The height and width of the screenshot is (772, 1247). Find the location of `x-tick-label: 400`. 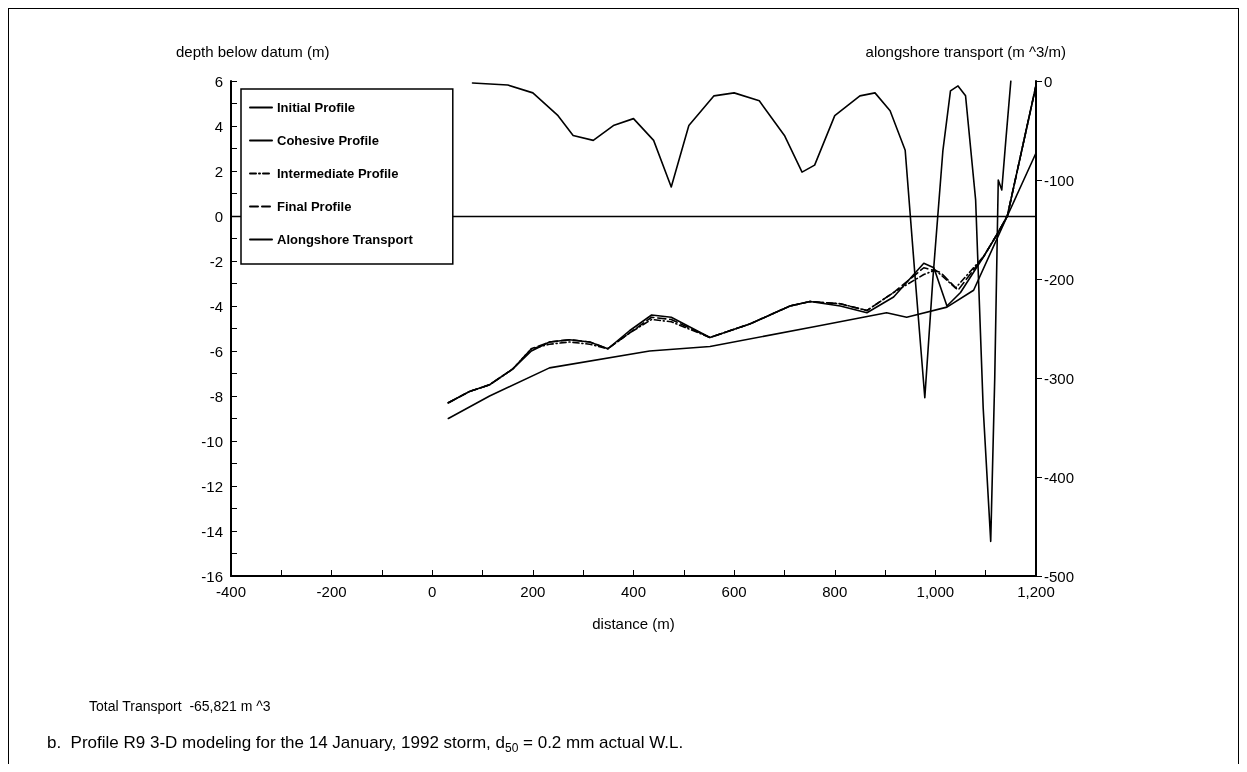

x-tick-label: 400 is located at coordinates (633, 591).